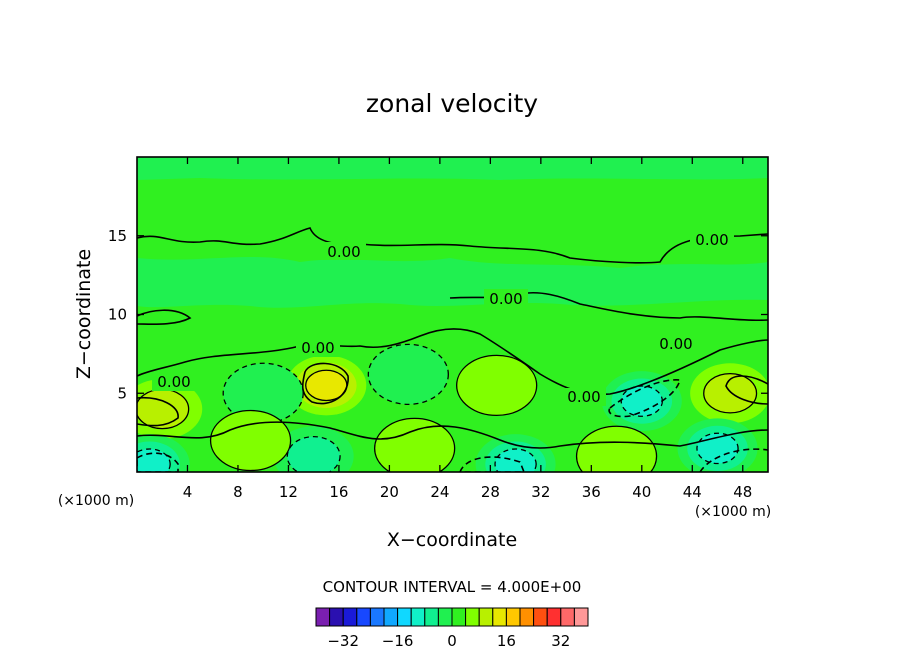  I want to click on colorbar-tick-label: 0, so click(452, 641).